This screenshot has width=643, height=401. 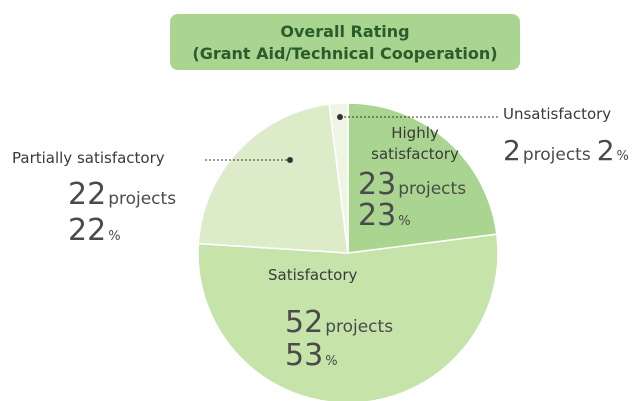 I want to click on chart-subtitle: (Grant Aid/Technical Cooperation), so click(x=344, y=53).